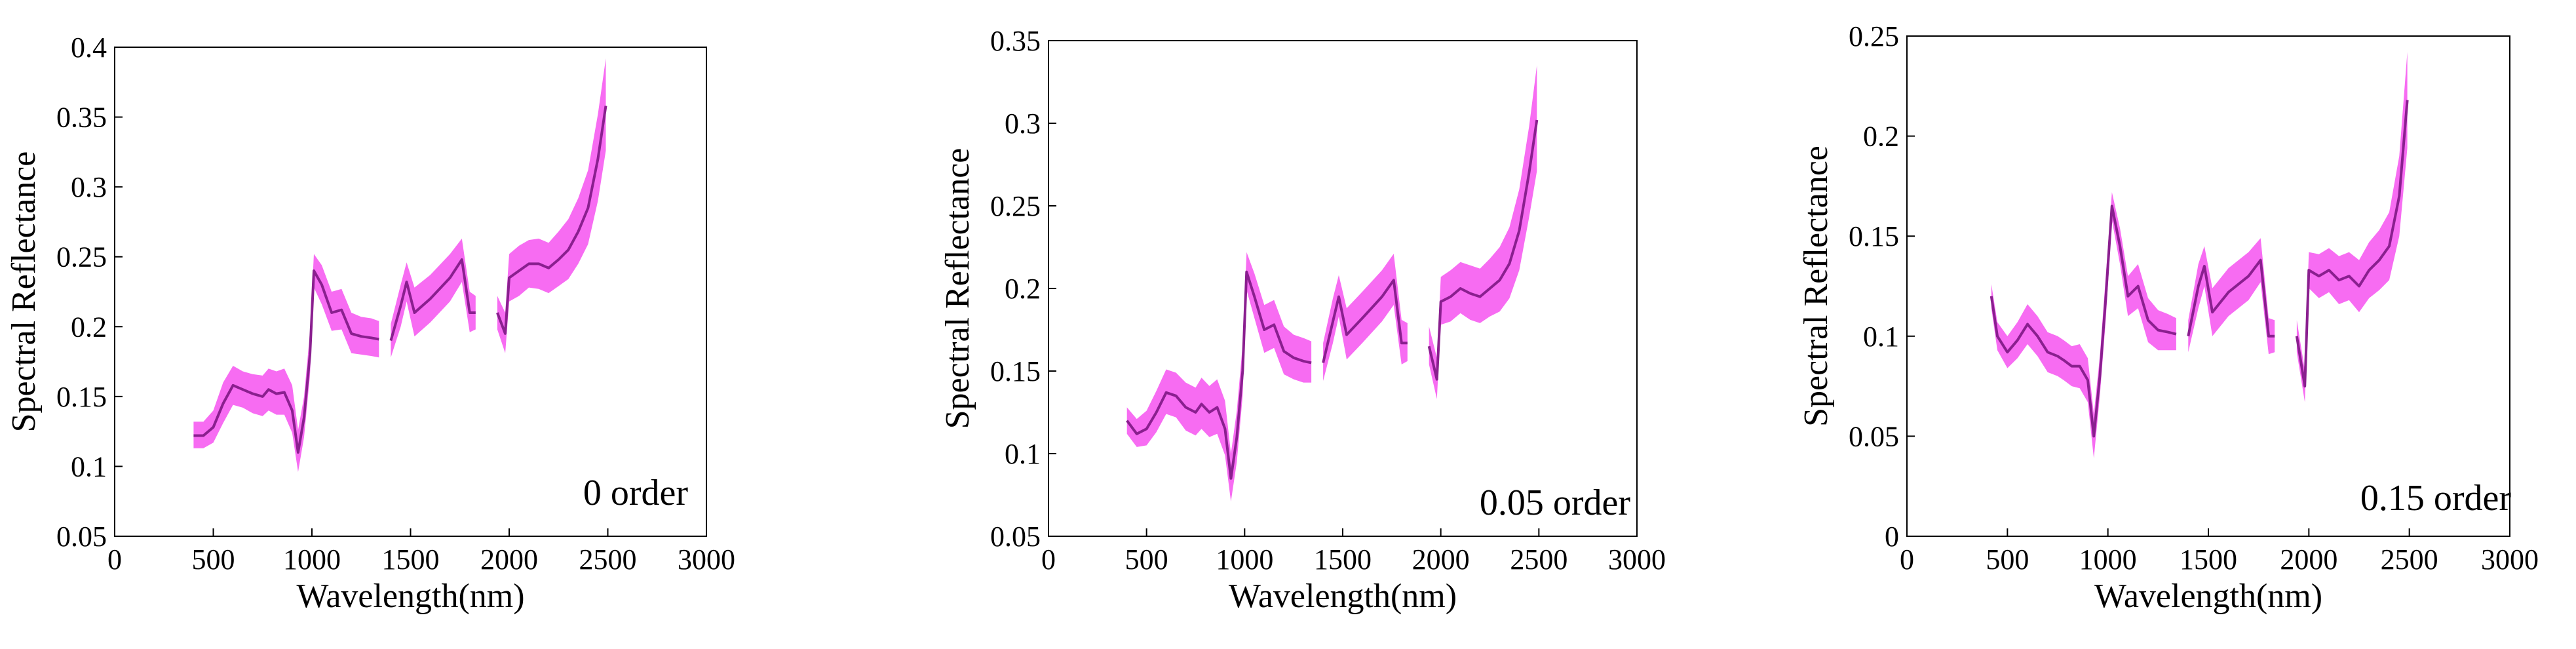  What do you see at coordinates (1882, 286) in the screenshot?
I see `y-axis-ticks: 0 0.05 0.1 0.15 0.2 0.25` at bounding box center [1882, 286].